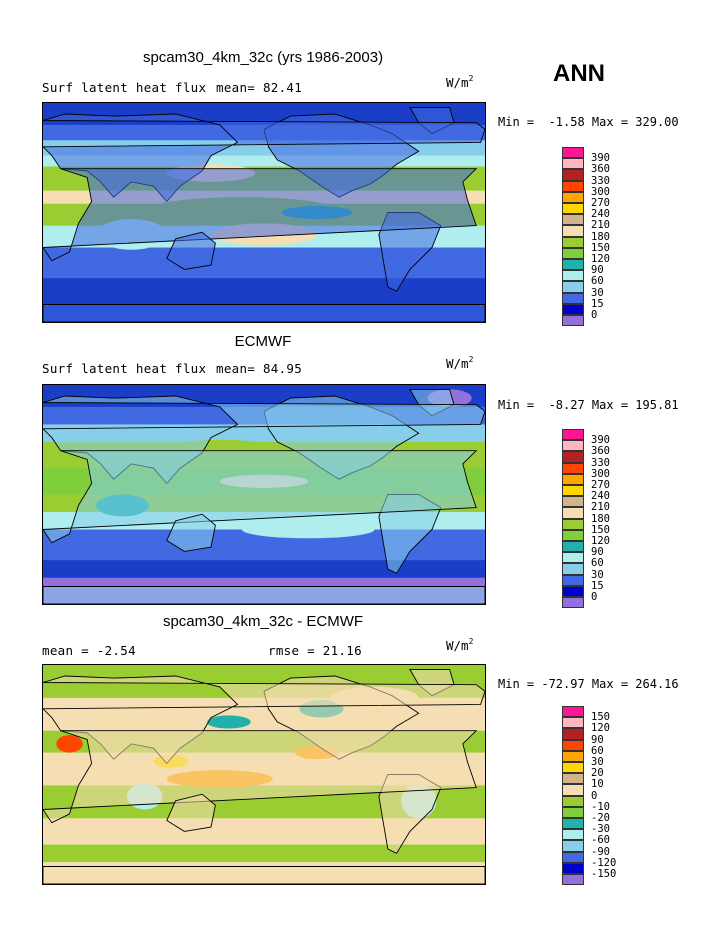  Describe the element at coordinates (588, 405) in the screenshot. I see `panel-2-minmax: Min = -8.27 Max = 195.81` at that location.